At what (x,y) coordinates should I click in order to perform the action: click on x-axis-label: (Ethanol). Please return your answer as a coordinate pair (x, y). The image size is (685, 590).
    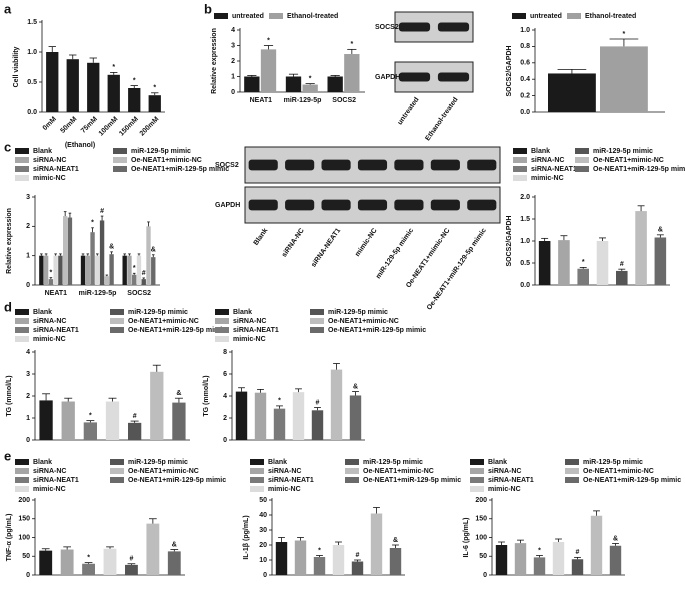
    Looking at the image, I should click on (80, 145).